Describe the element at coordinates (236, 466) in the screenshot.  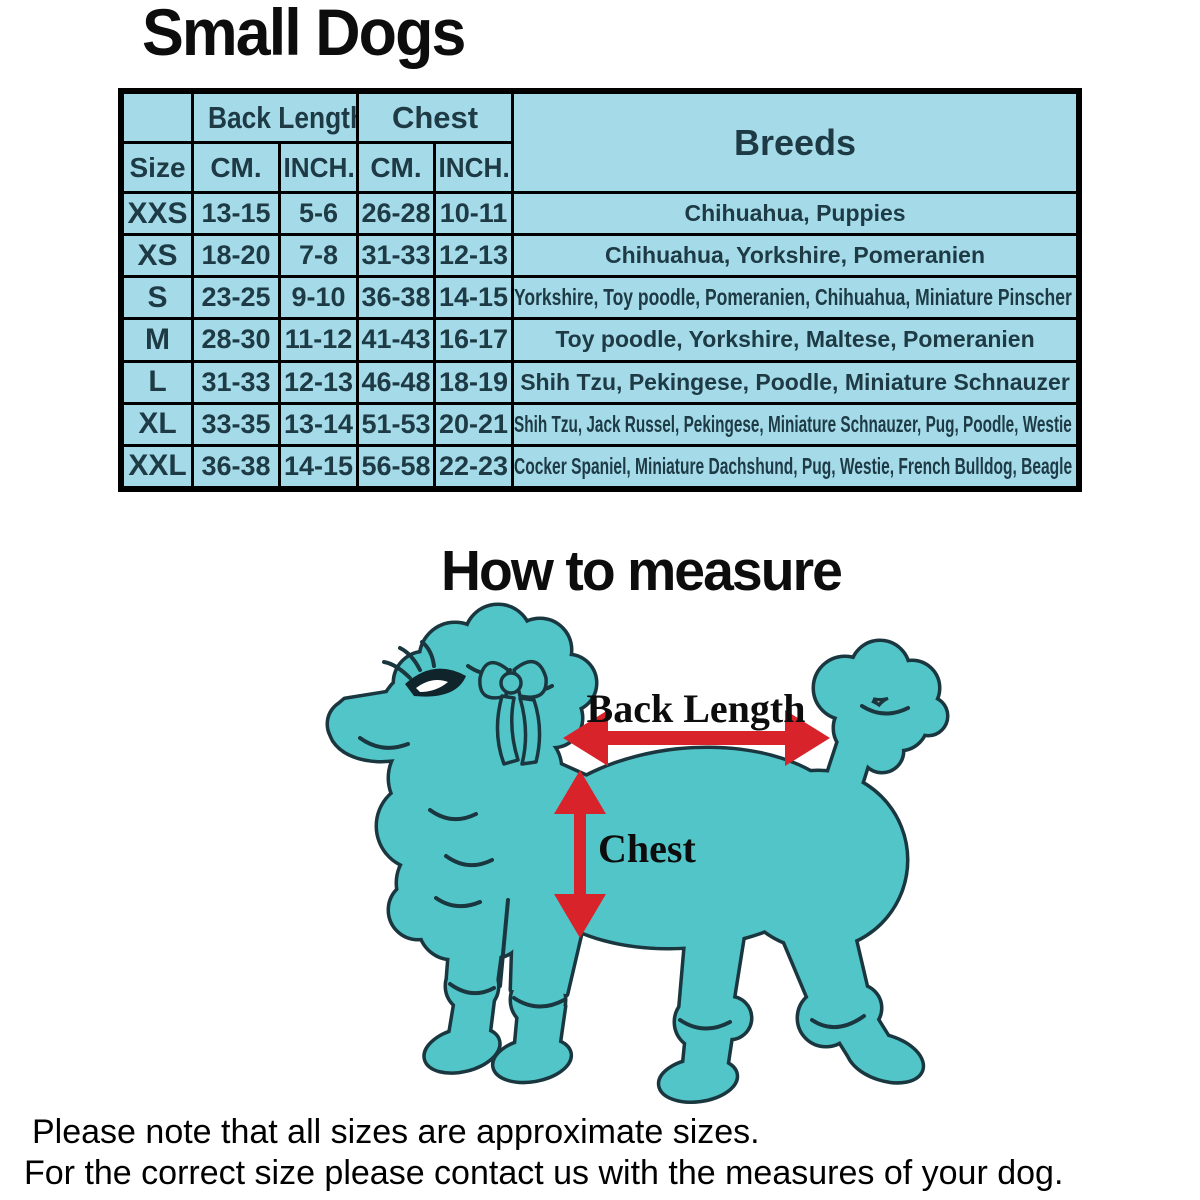
I see `cell-back-cm: 36-38` at that location.